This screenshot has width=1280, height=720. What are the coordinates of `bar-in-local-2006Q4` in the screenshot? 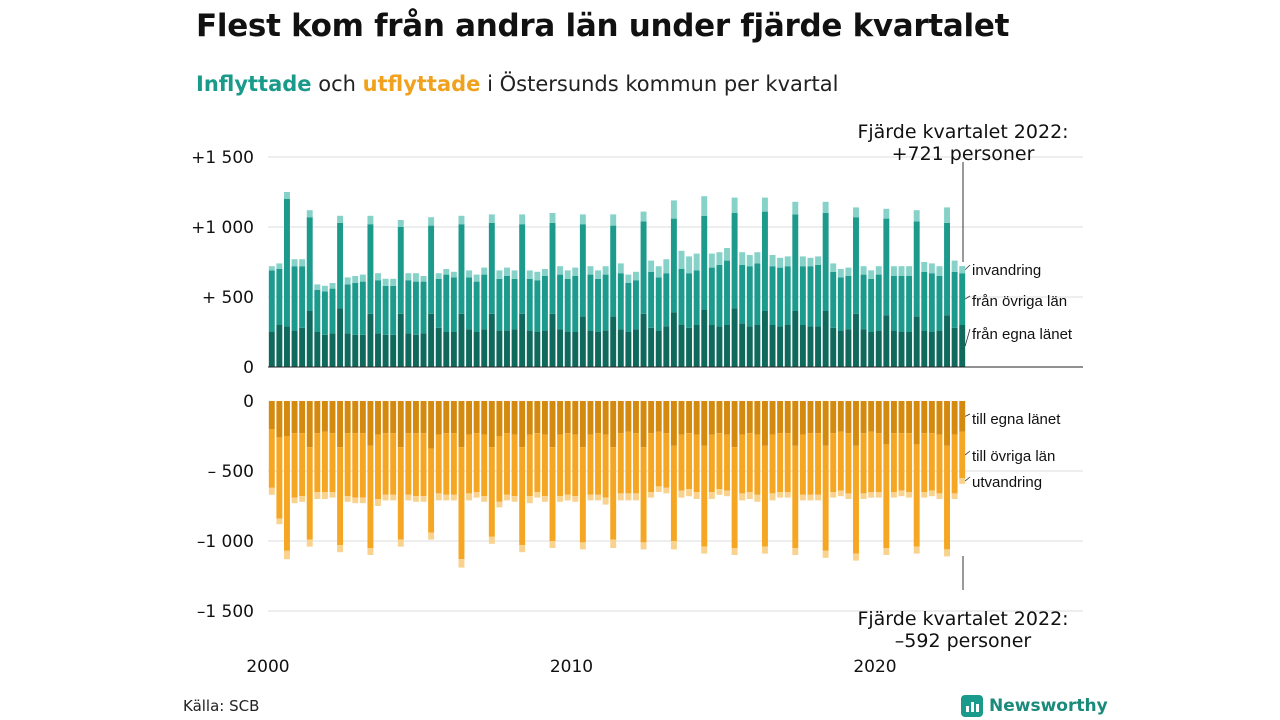 It's located at (476, 349).